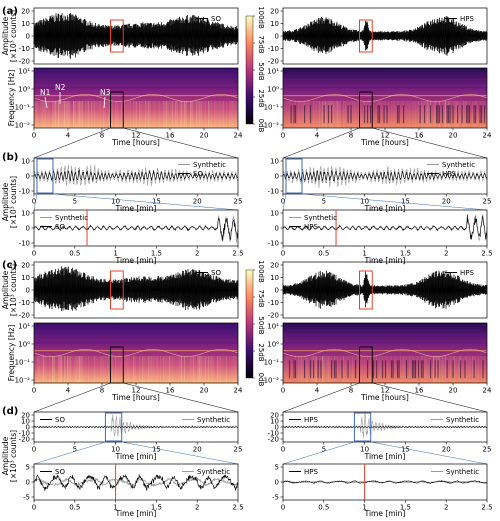 The height and width of the screenshot is (521, 500). What do you see at coordinates (25, 214) in the screenshot?
I see `b-lo-y-L-ticklabel: 10` at bounding box center [25, 214].